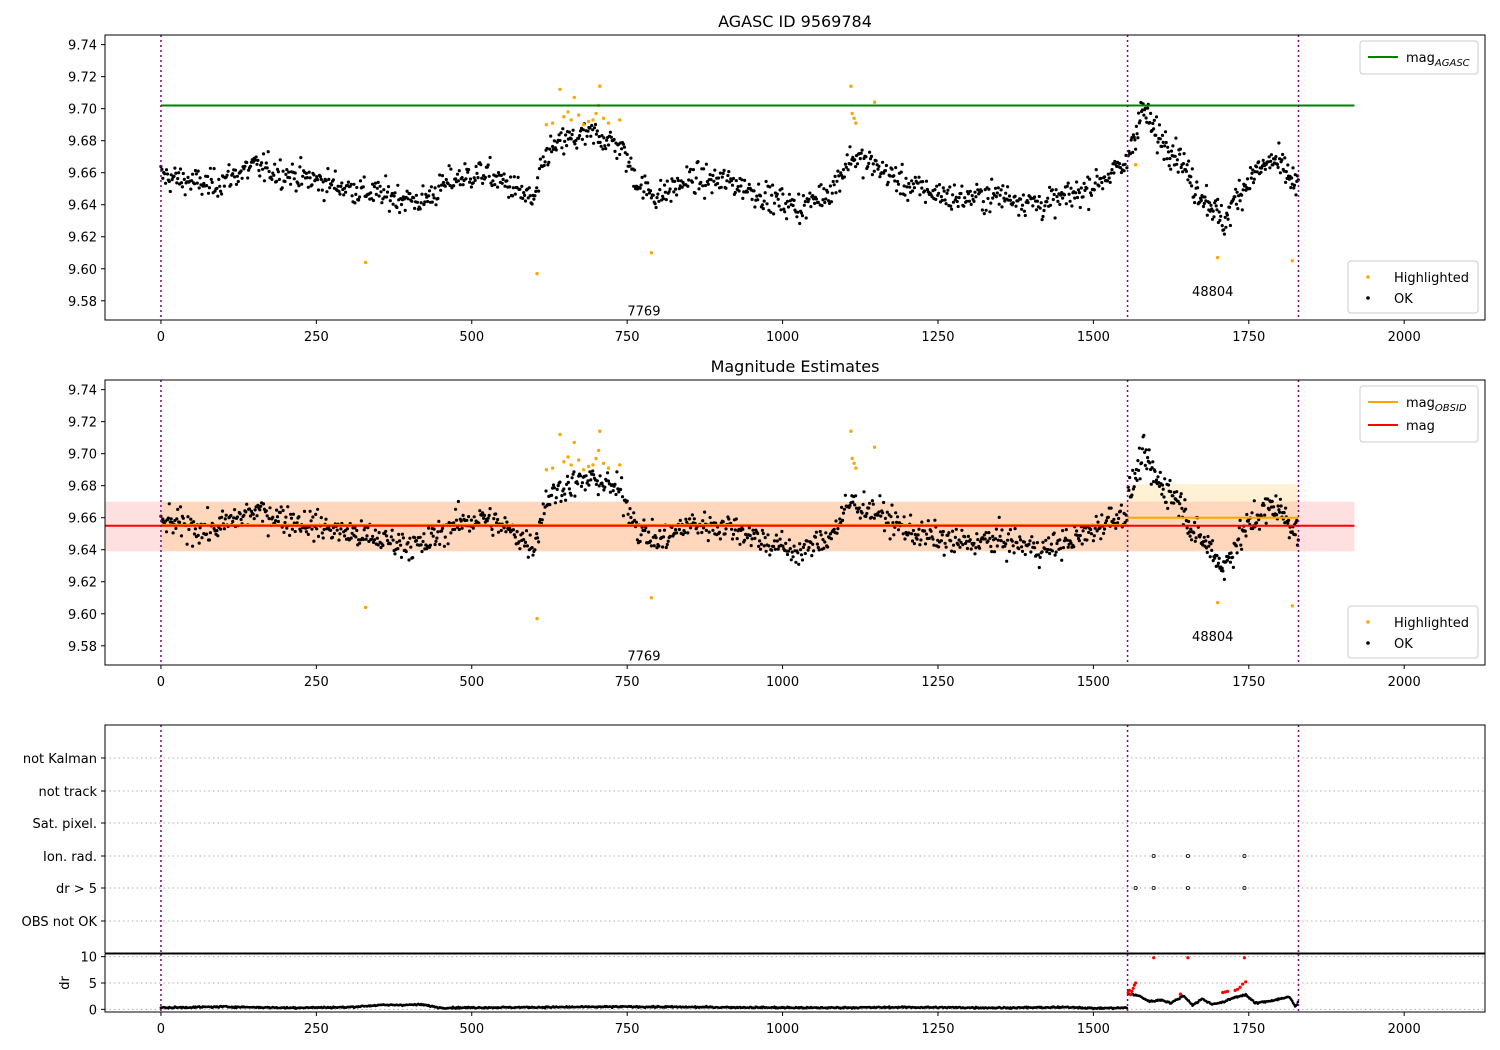 This screenshot has height=1050, width=1500. What do you see at coordinates (937, 682) in the screenshot?
I see `estimates-xtick-label: 1250` at bounding box center [937, 682].